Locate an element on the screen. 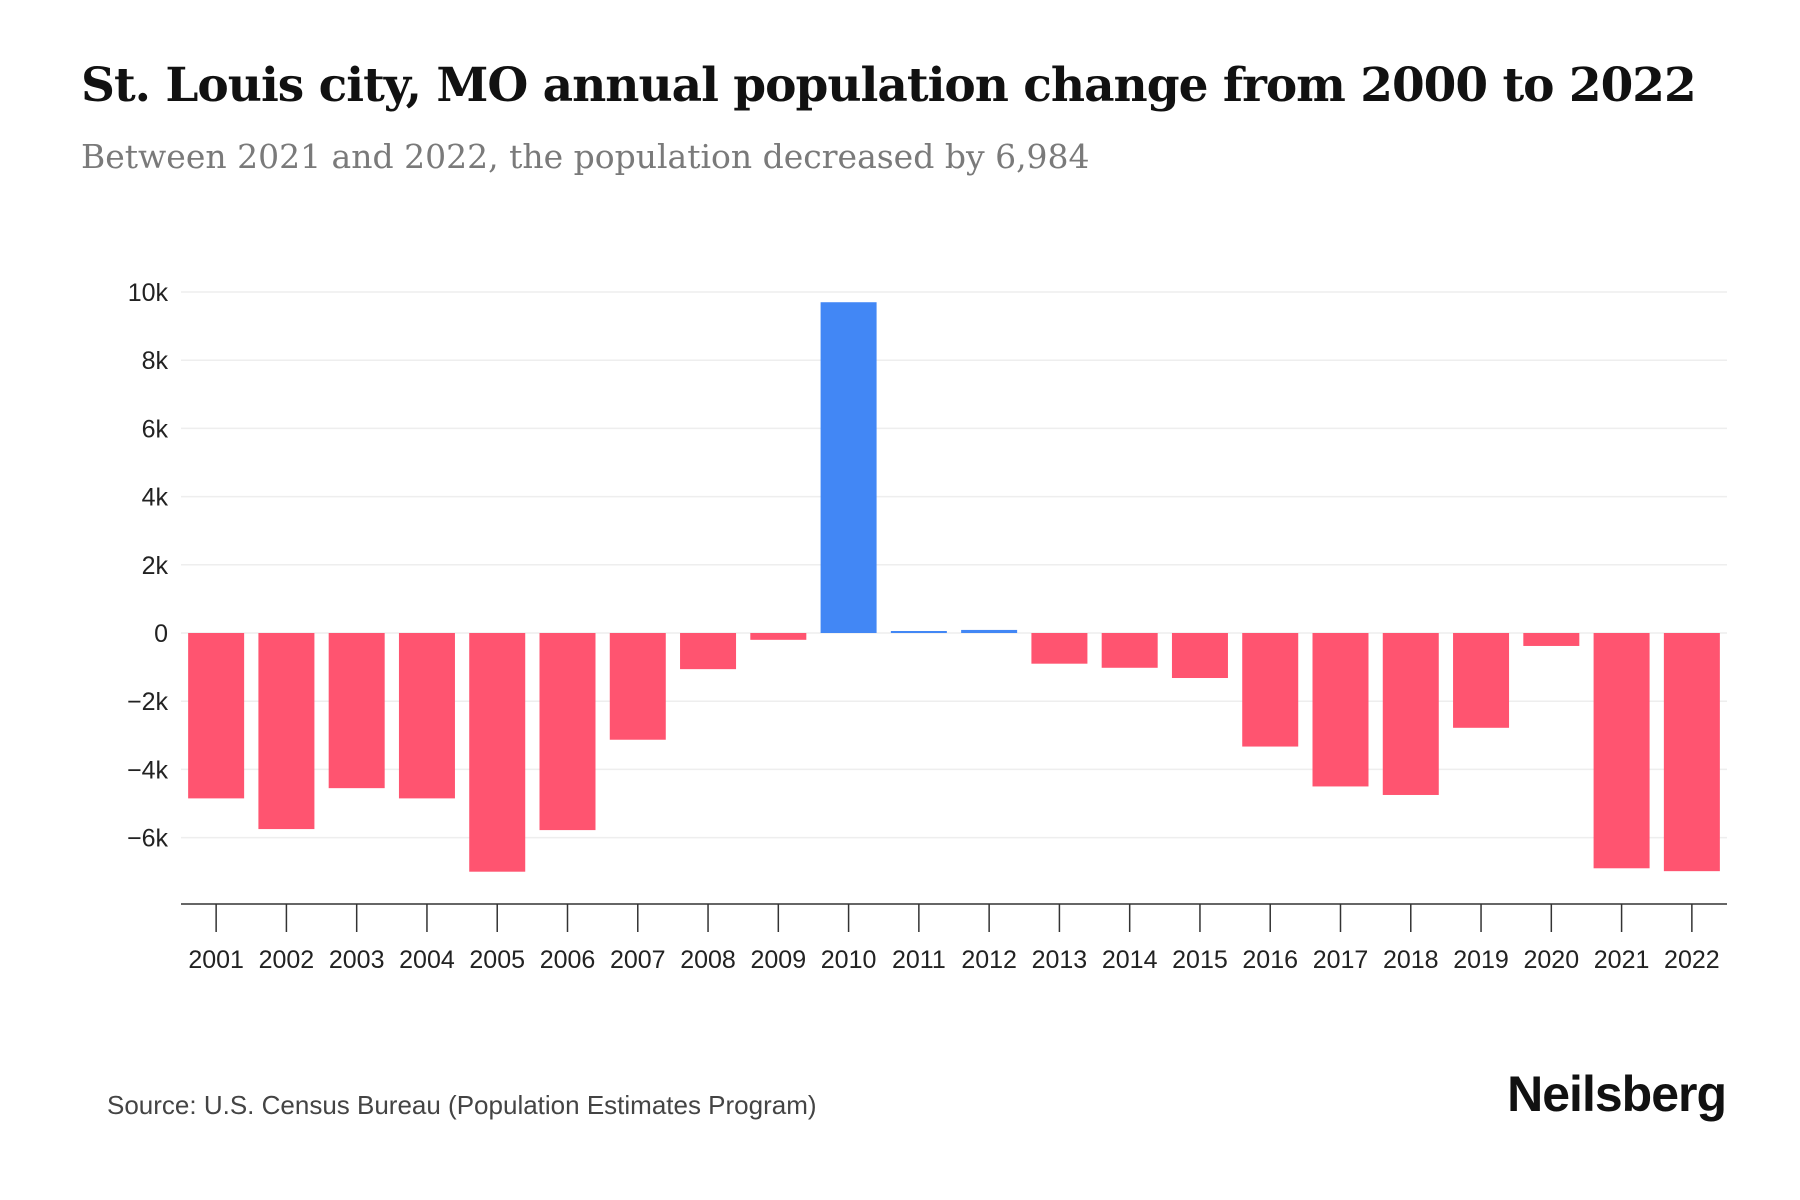 Image resolution: width=1800 pixels, height=1200 pixels. bar-2016 is located at coordinates (1270, 690).